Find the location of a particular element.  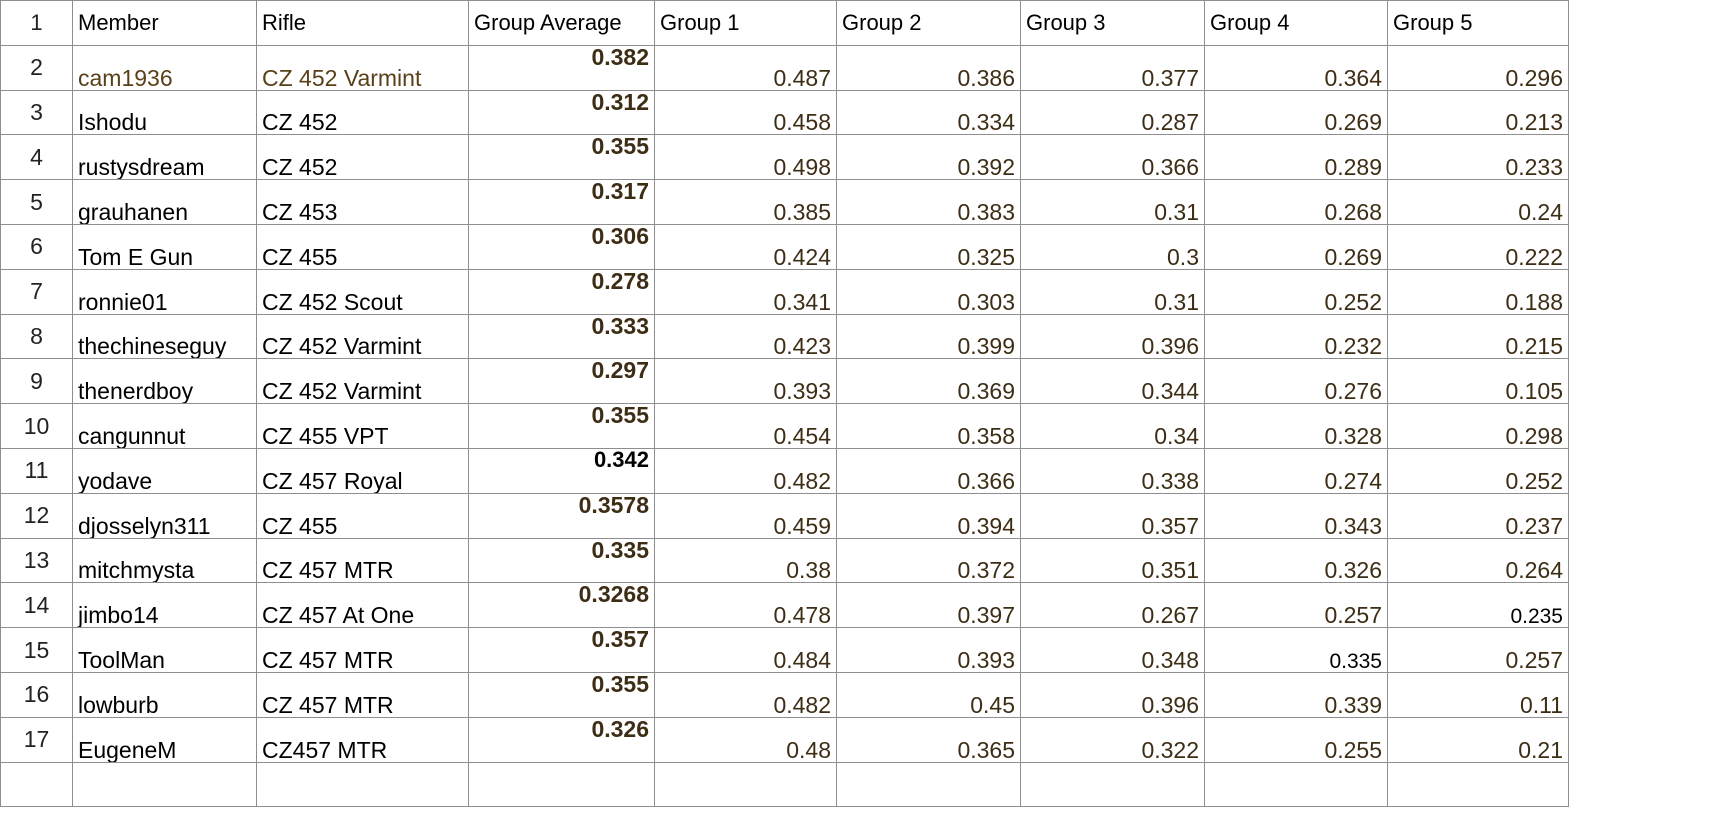

group-2-cell: 0.334 is located at coordinates (928, 112).